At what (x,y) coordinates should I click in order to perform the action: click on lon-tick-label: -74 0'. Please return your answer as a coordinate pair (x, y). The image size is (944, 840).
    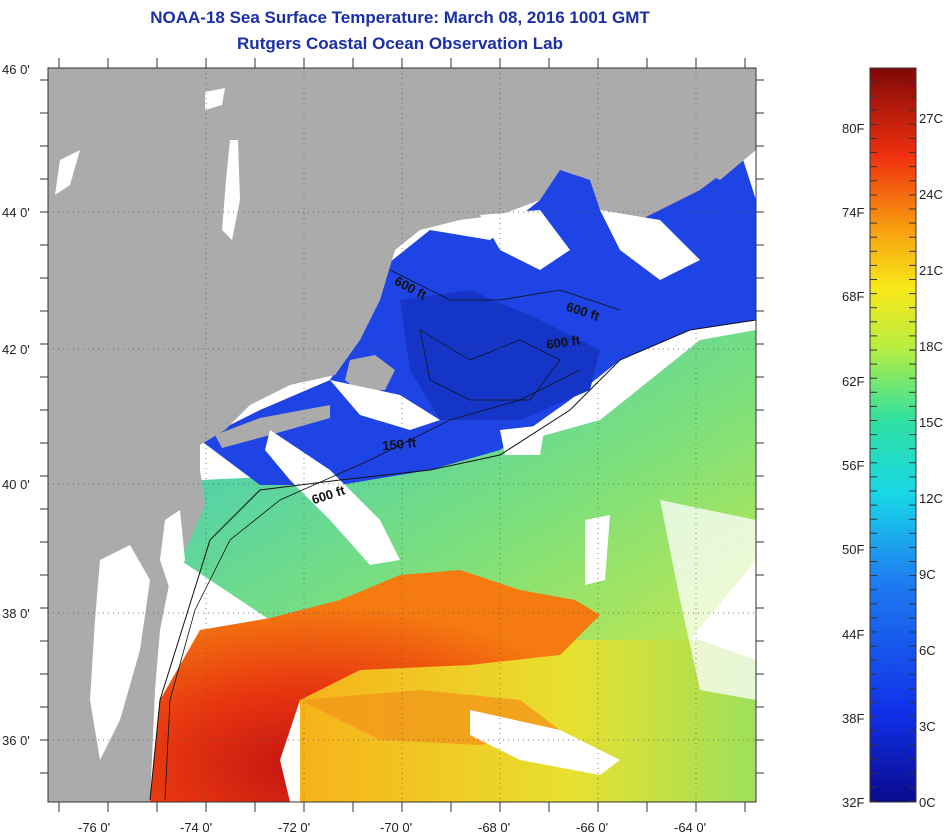
    Looking at the image, I should click on (196, 827).